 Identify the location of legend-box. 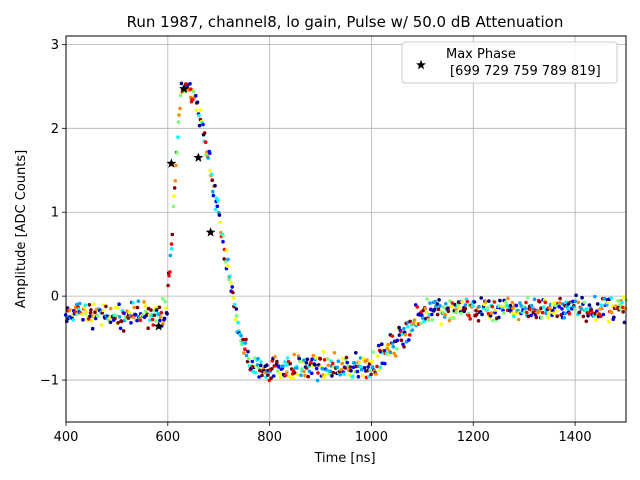
(509, 62).